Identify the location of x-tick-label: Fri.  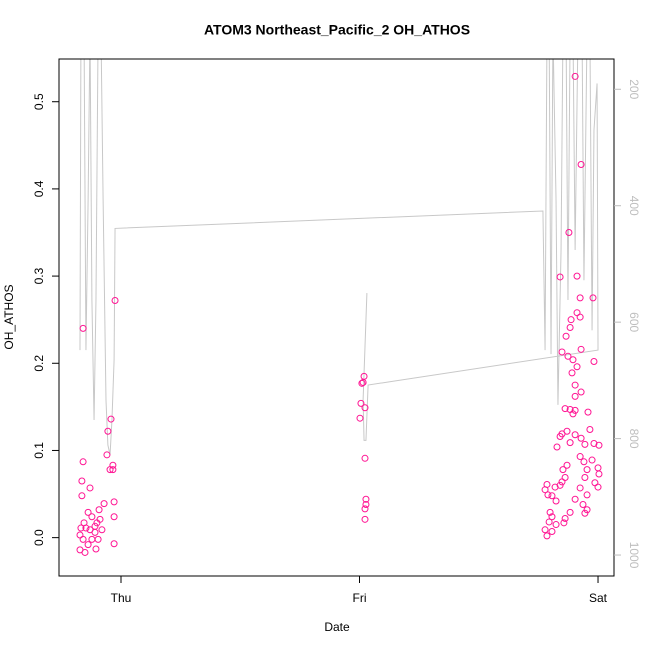
(360, 598).